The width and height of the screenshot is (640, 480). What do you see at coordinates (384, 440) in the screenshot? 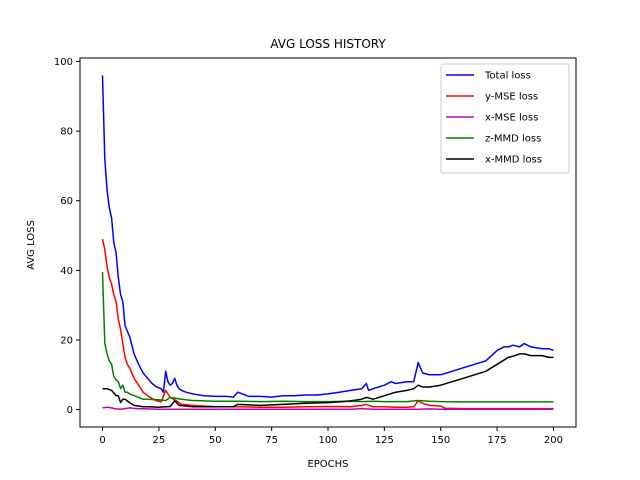
I see `x-tick-label: 125` at bounding box center [384, 440].